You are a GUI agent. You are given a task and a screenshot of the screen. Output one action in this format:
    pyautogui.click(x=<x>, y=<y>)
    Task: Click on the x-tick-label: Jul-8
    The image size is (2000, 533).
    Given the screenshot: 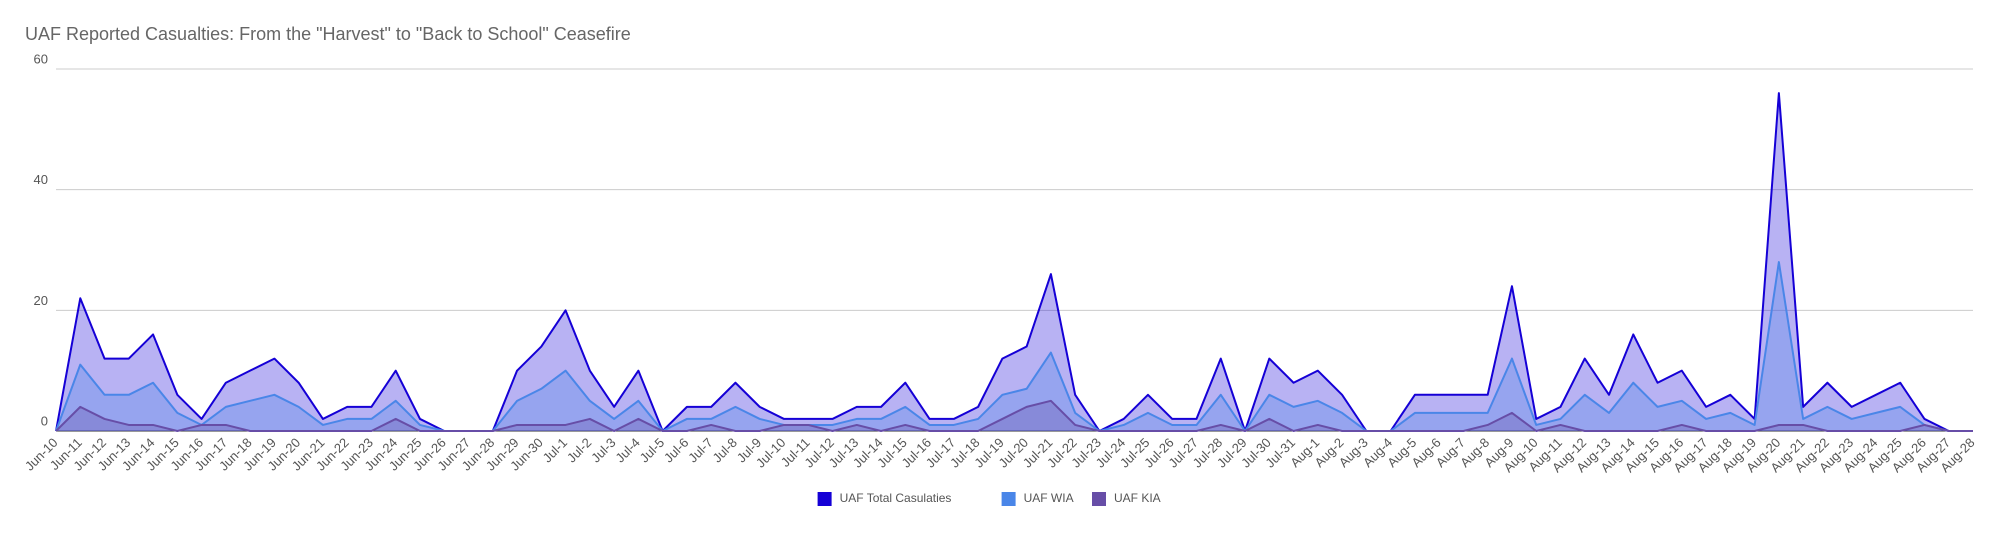 What is the action you would take?
    pyautogui.click(x=724, y=450)
    